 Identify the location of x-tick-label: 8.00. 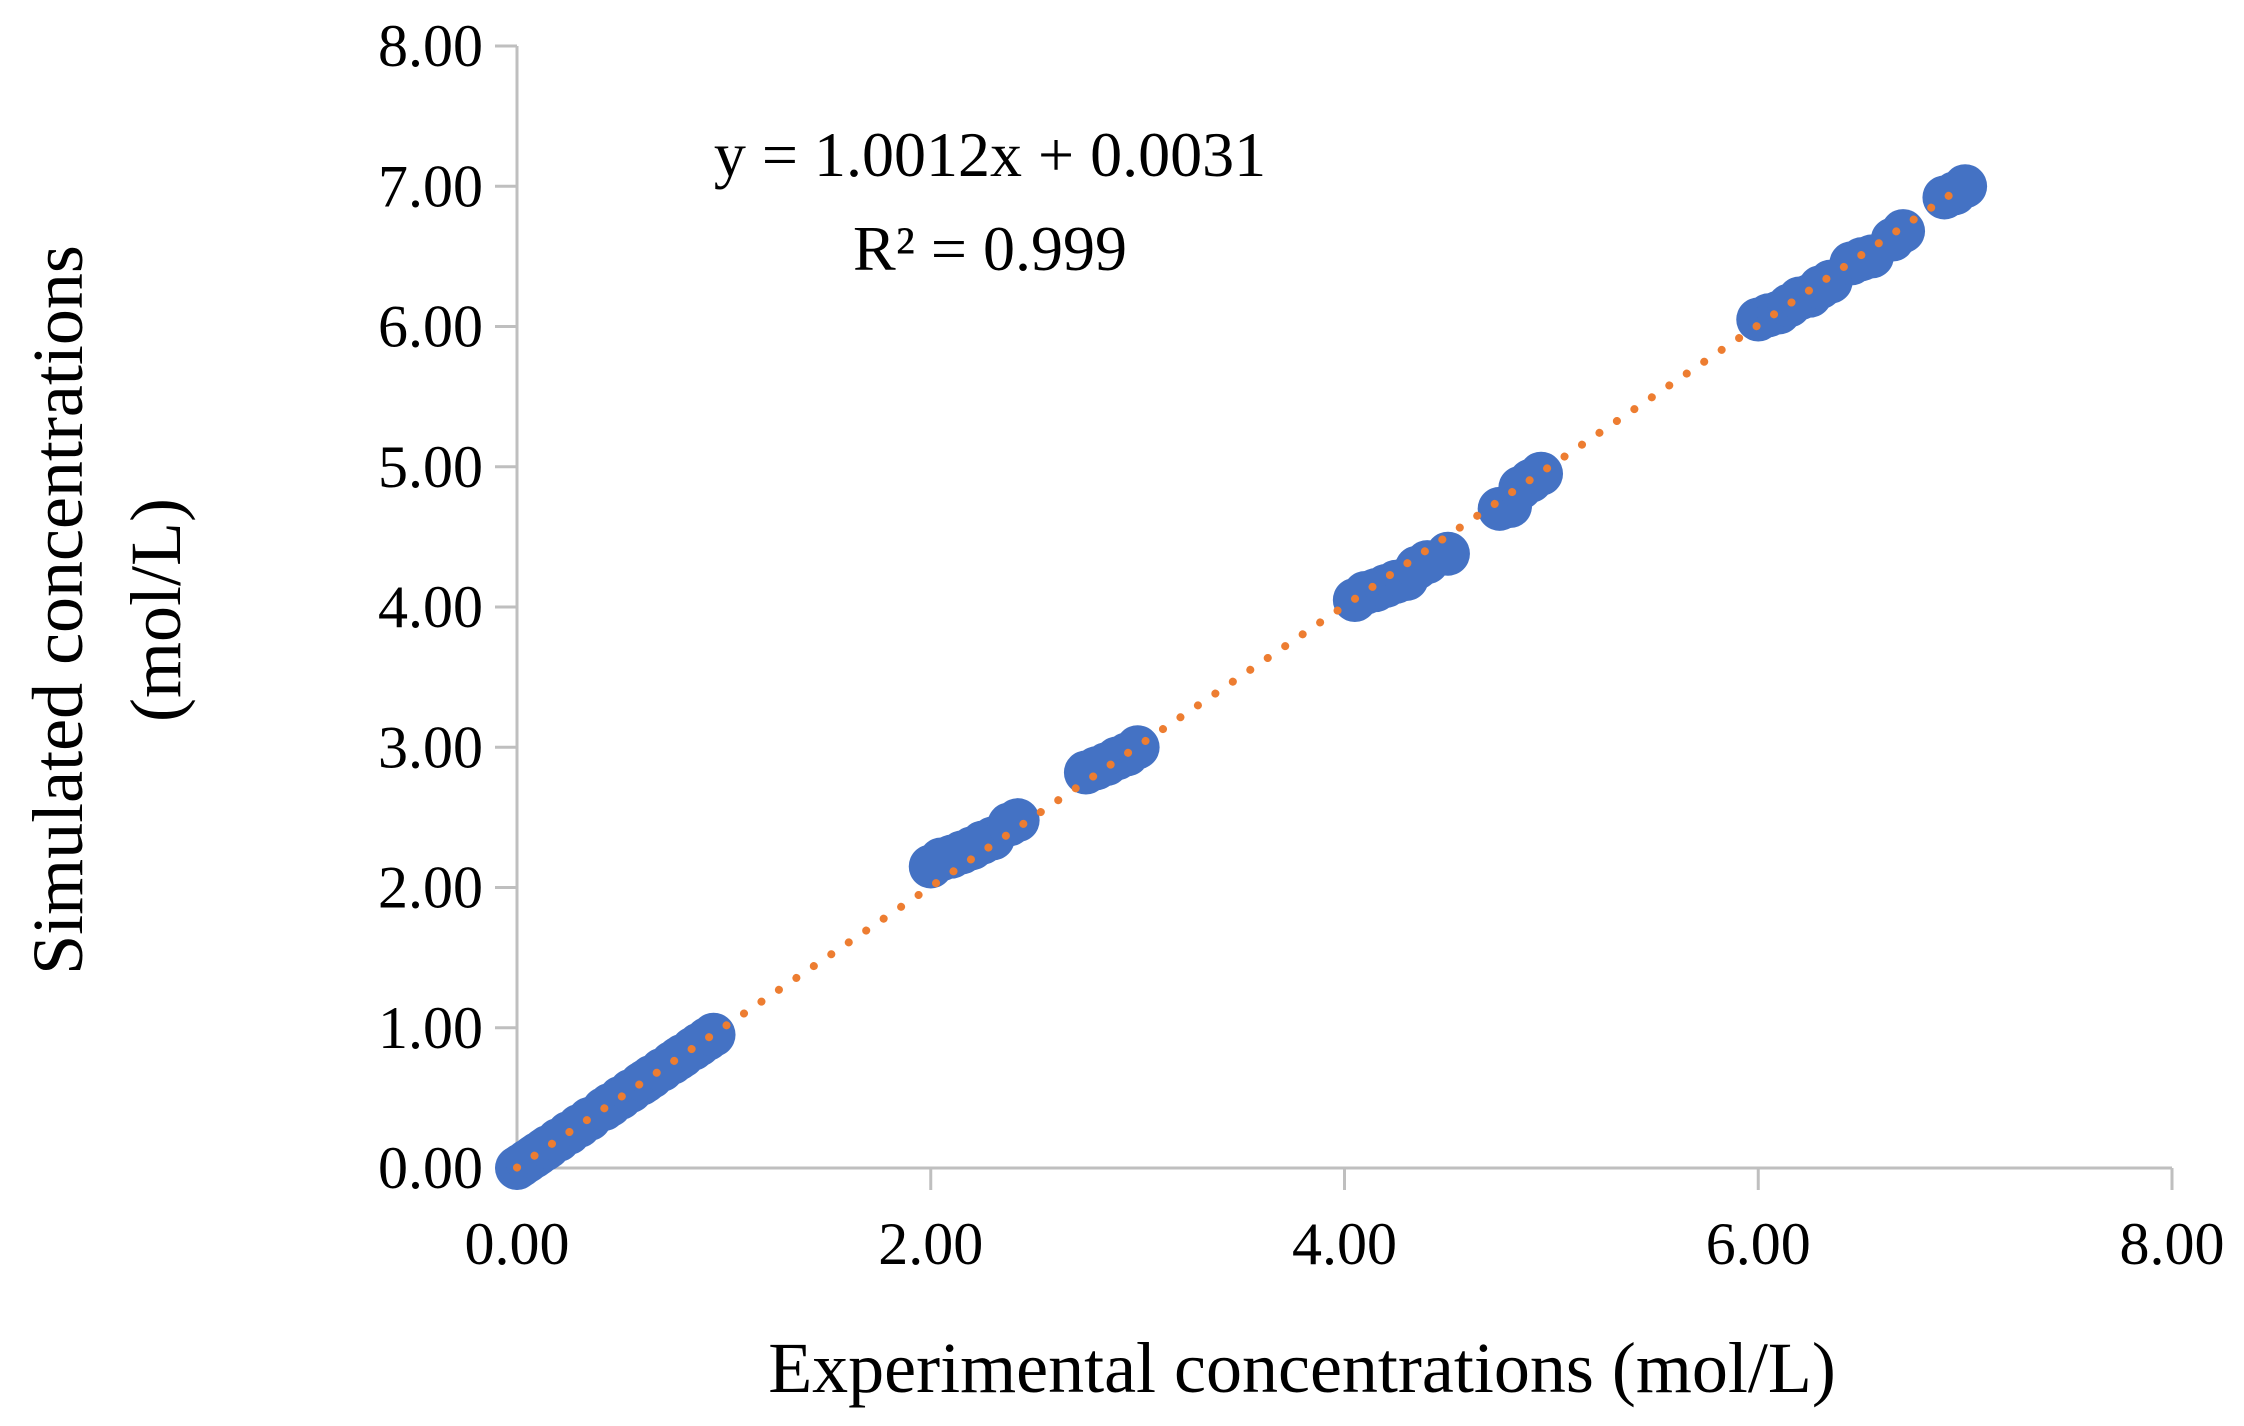
(2172, 1244).